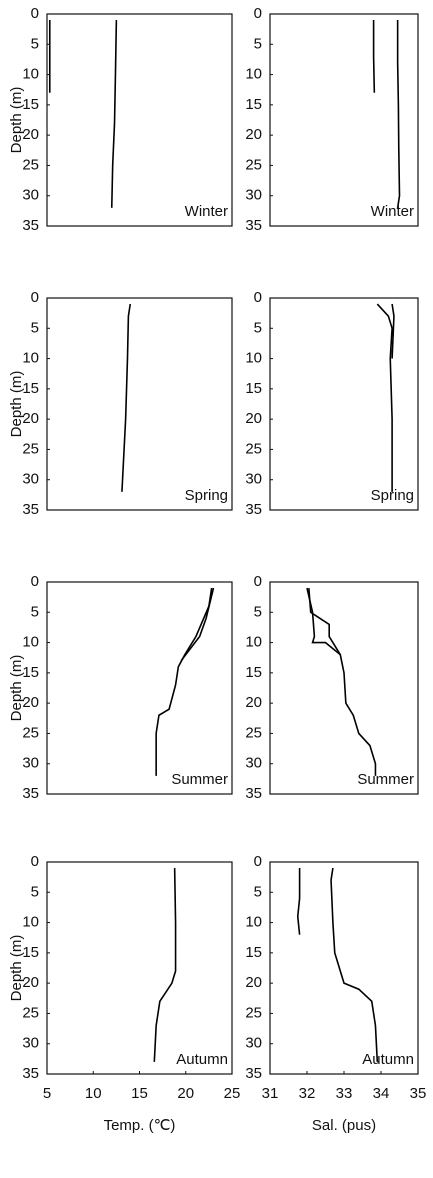 Image resolution: width=433 pixels, height=1178 pixels. Describe the element at coordinates (270, 1093) in the screenshot. I see `x-tick-label: 31` at that location.